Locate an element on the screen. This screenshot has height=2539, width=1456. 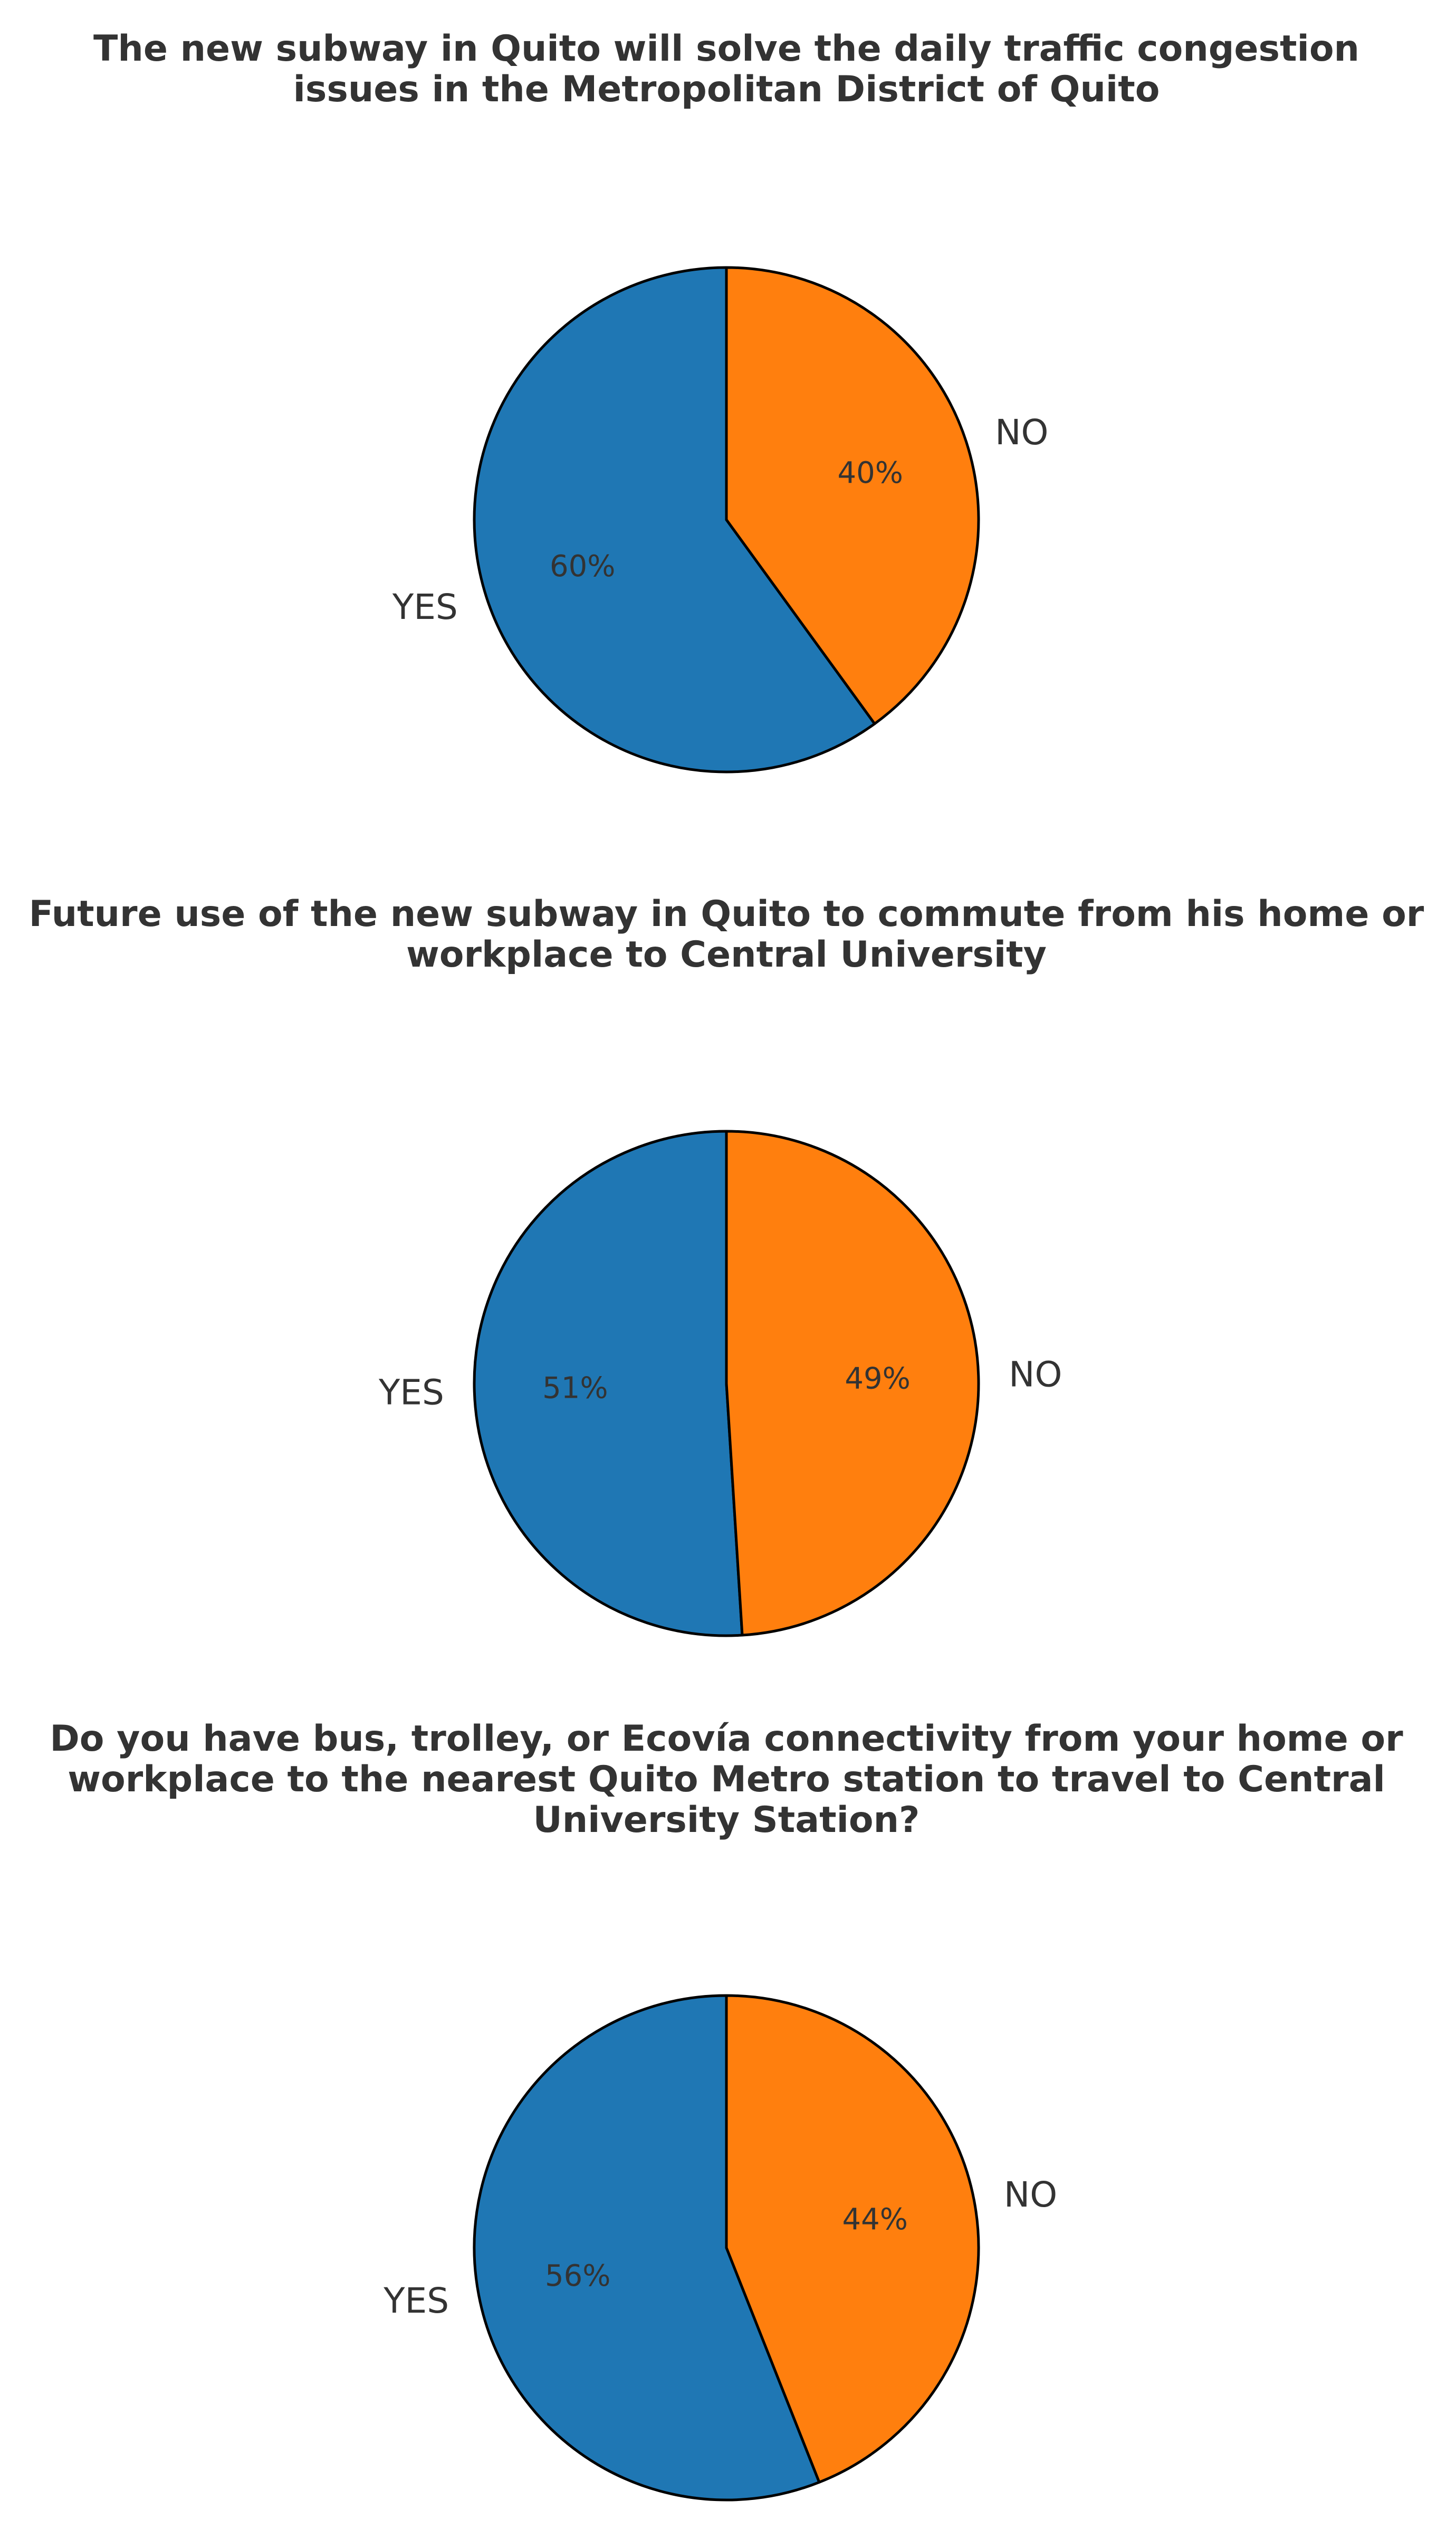
slice-value-label-no: 44% is located at coordinates (874, 2219).